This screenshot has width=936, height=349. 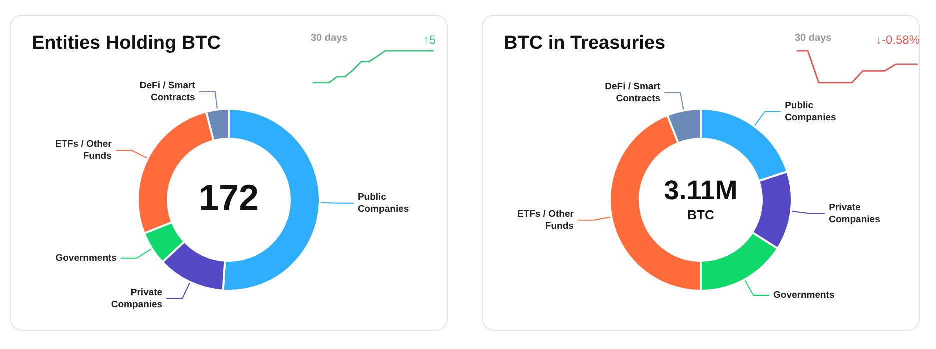 I want to click on text: 3.11M, so click(x=701, y=190).